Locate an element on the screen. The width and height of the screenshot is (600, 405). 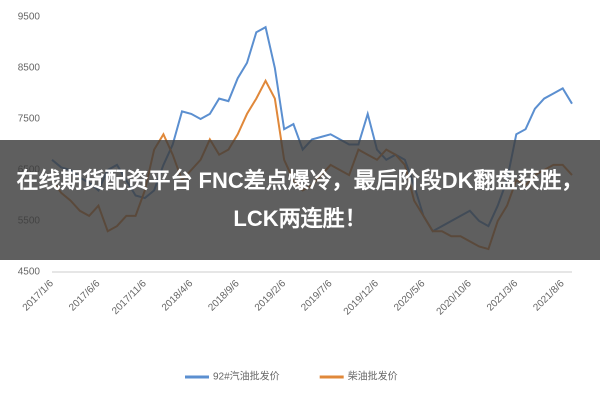
legend-label: 柴油批发价 is located at coordinates (373, 376).